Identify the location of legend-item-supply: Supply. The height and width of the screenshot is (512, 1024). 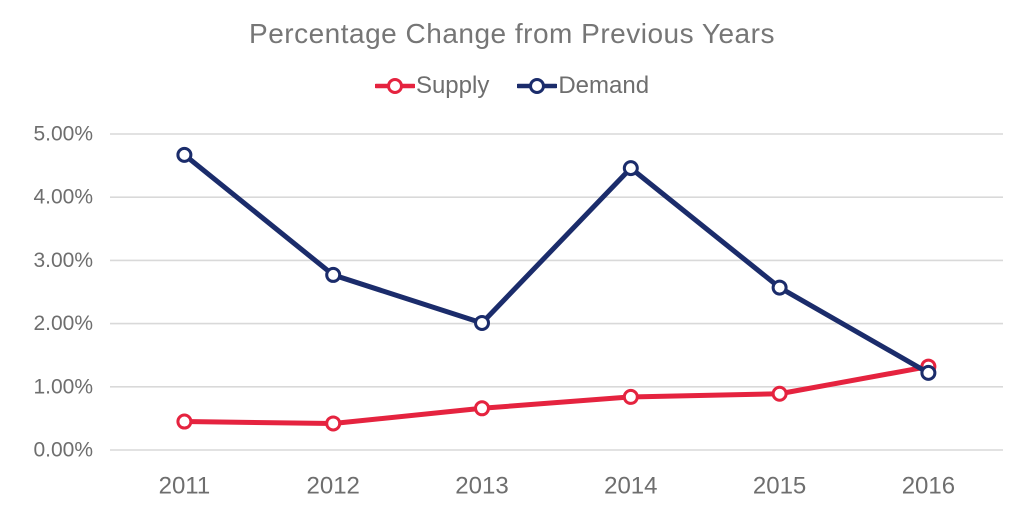
(432, 86).